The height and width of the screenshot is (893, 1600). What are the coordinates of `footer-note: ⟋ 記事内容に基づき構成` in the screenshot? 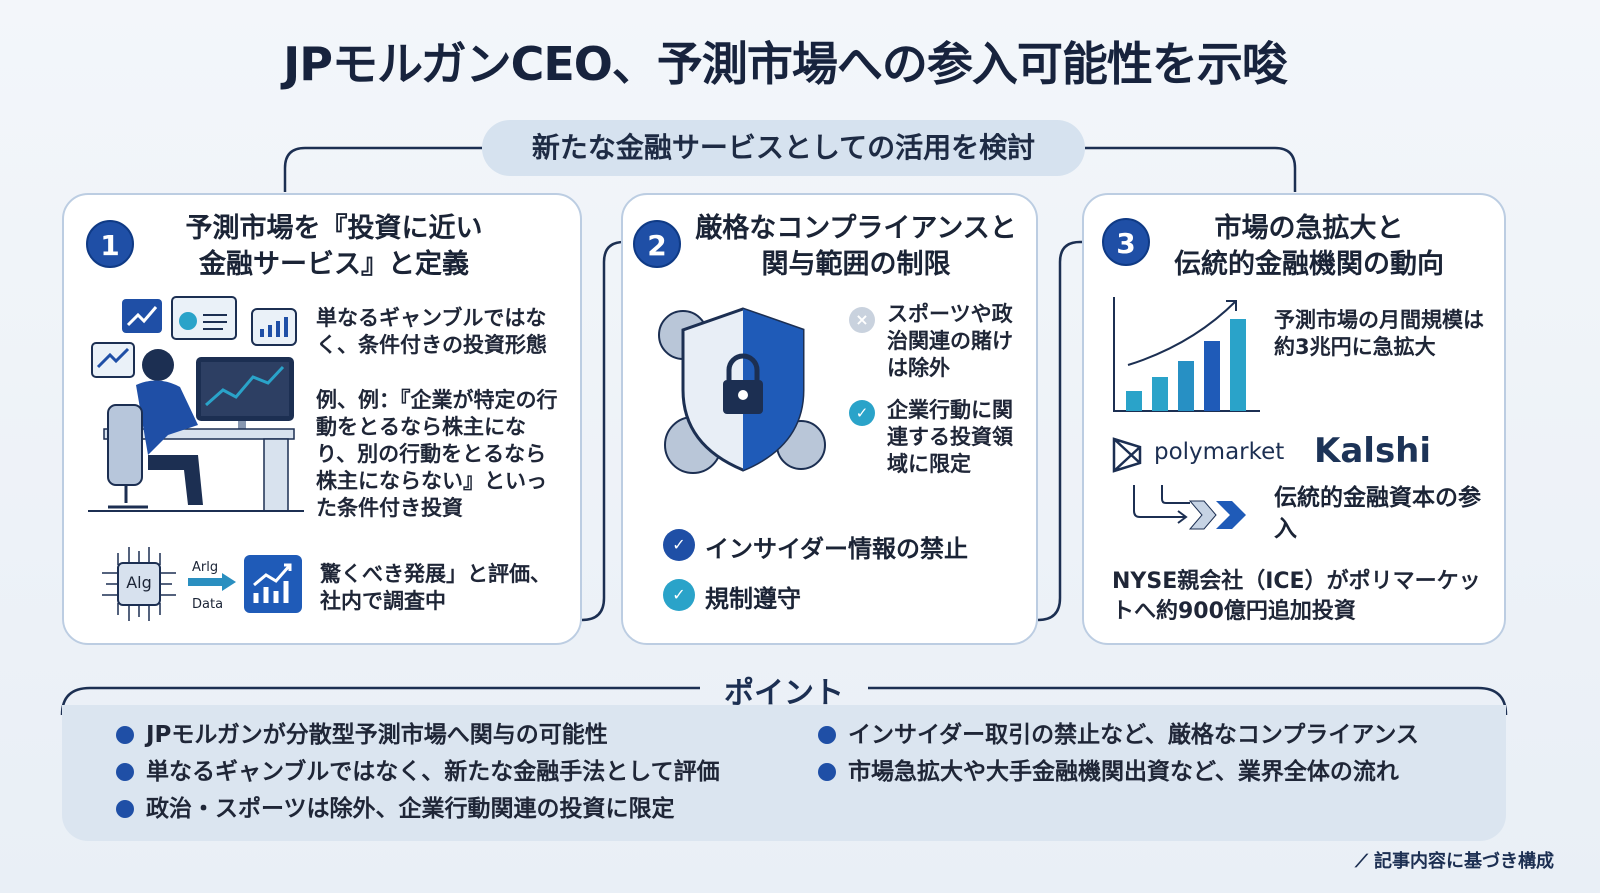 It's located at (1454, 861).